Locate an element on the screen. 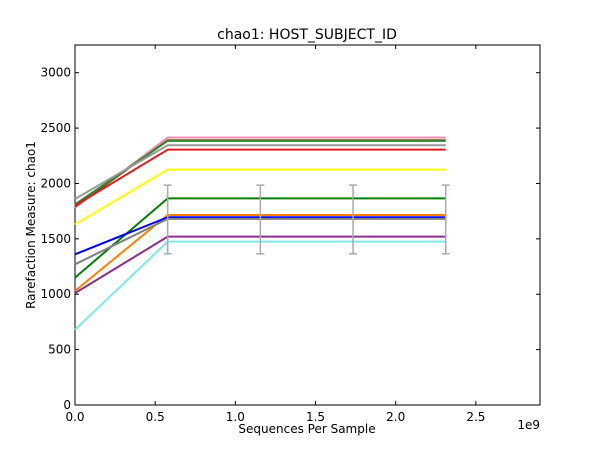 The width and height of the screenshot is (600, 450). x-axis-offset-label: 1e9 is located at coordinates (528, 425).